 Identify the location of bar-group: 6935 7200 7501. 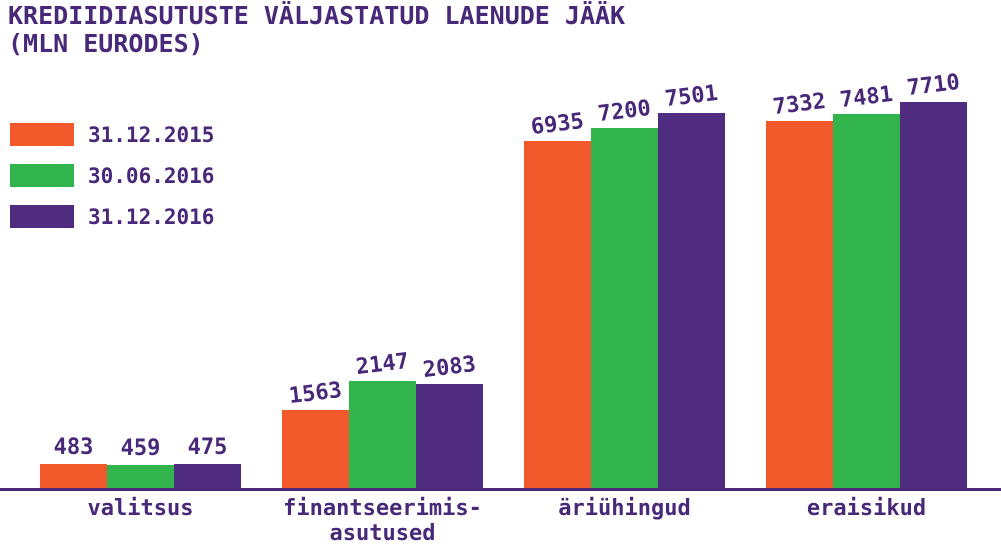
(624, 284).